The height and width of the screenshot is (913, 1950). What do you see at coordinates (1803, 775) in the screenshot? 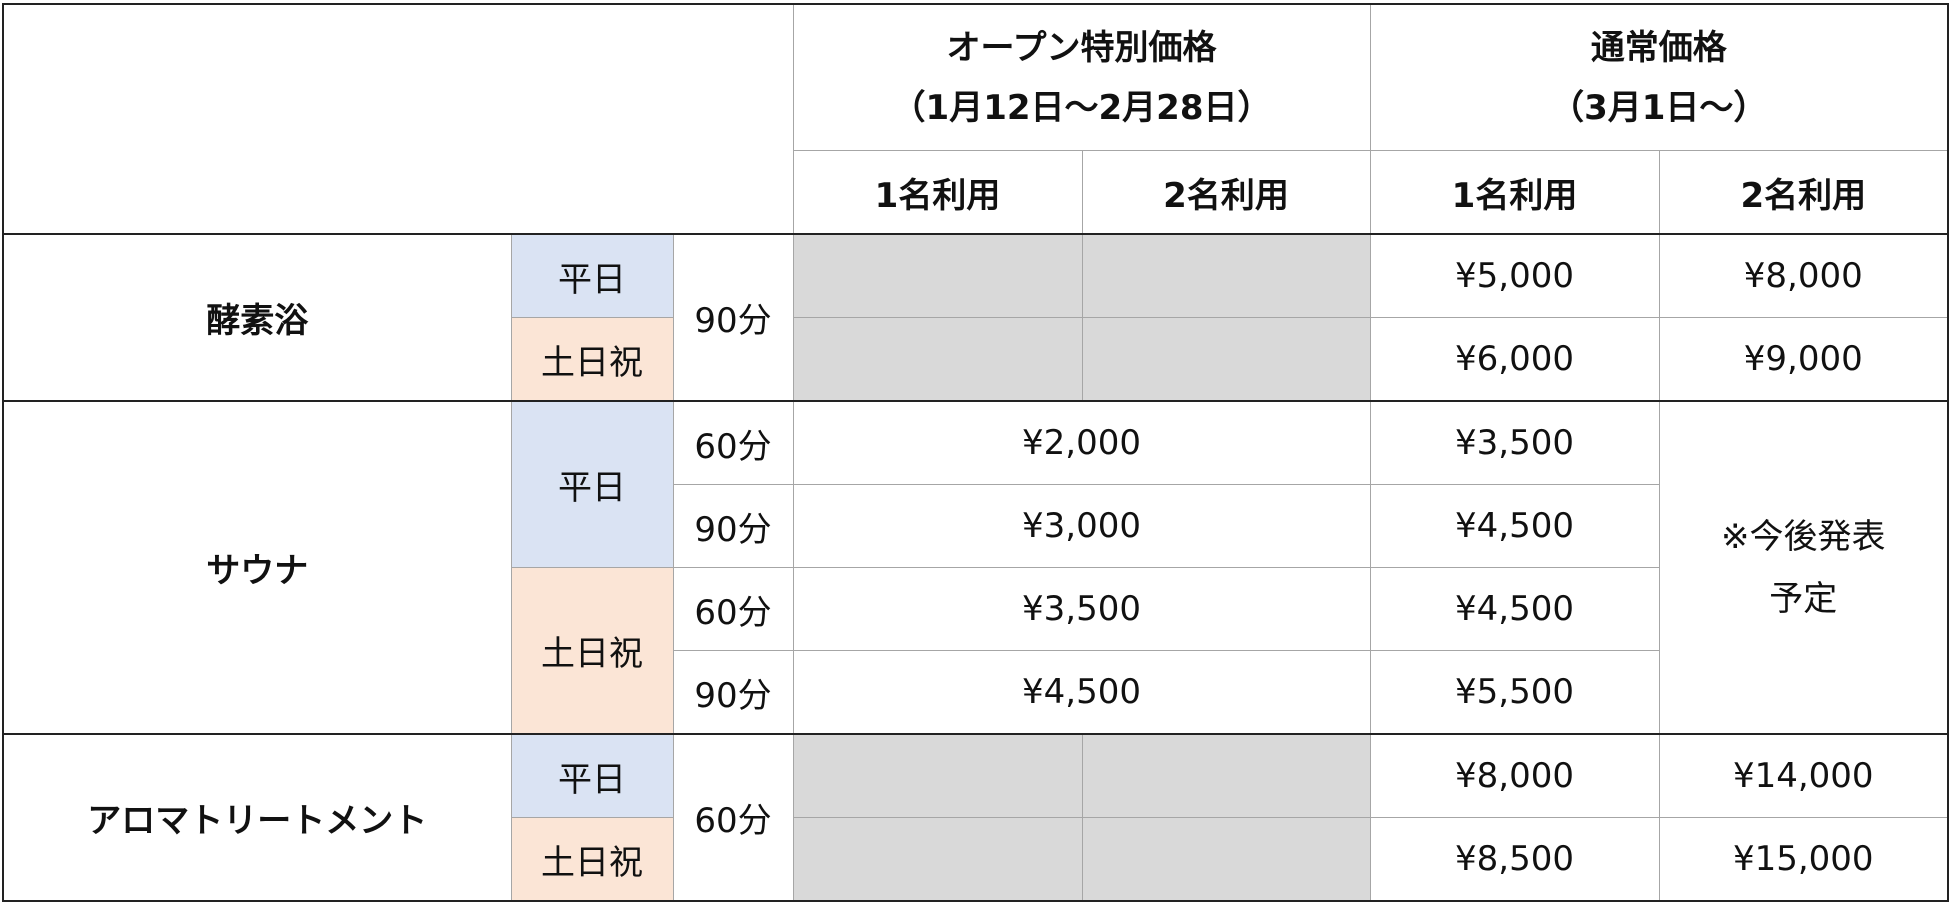
I see `price-cell: ¥14,000` at bounding box center [1803, 775].